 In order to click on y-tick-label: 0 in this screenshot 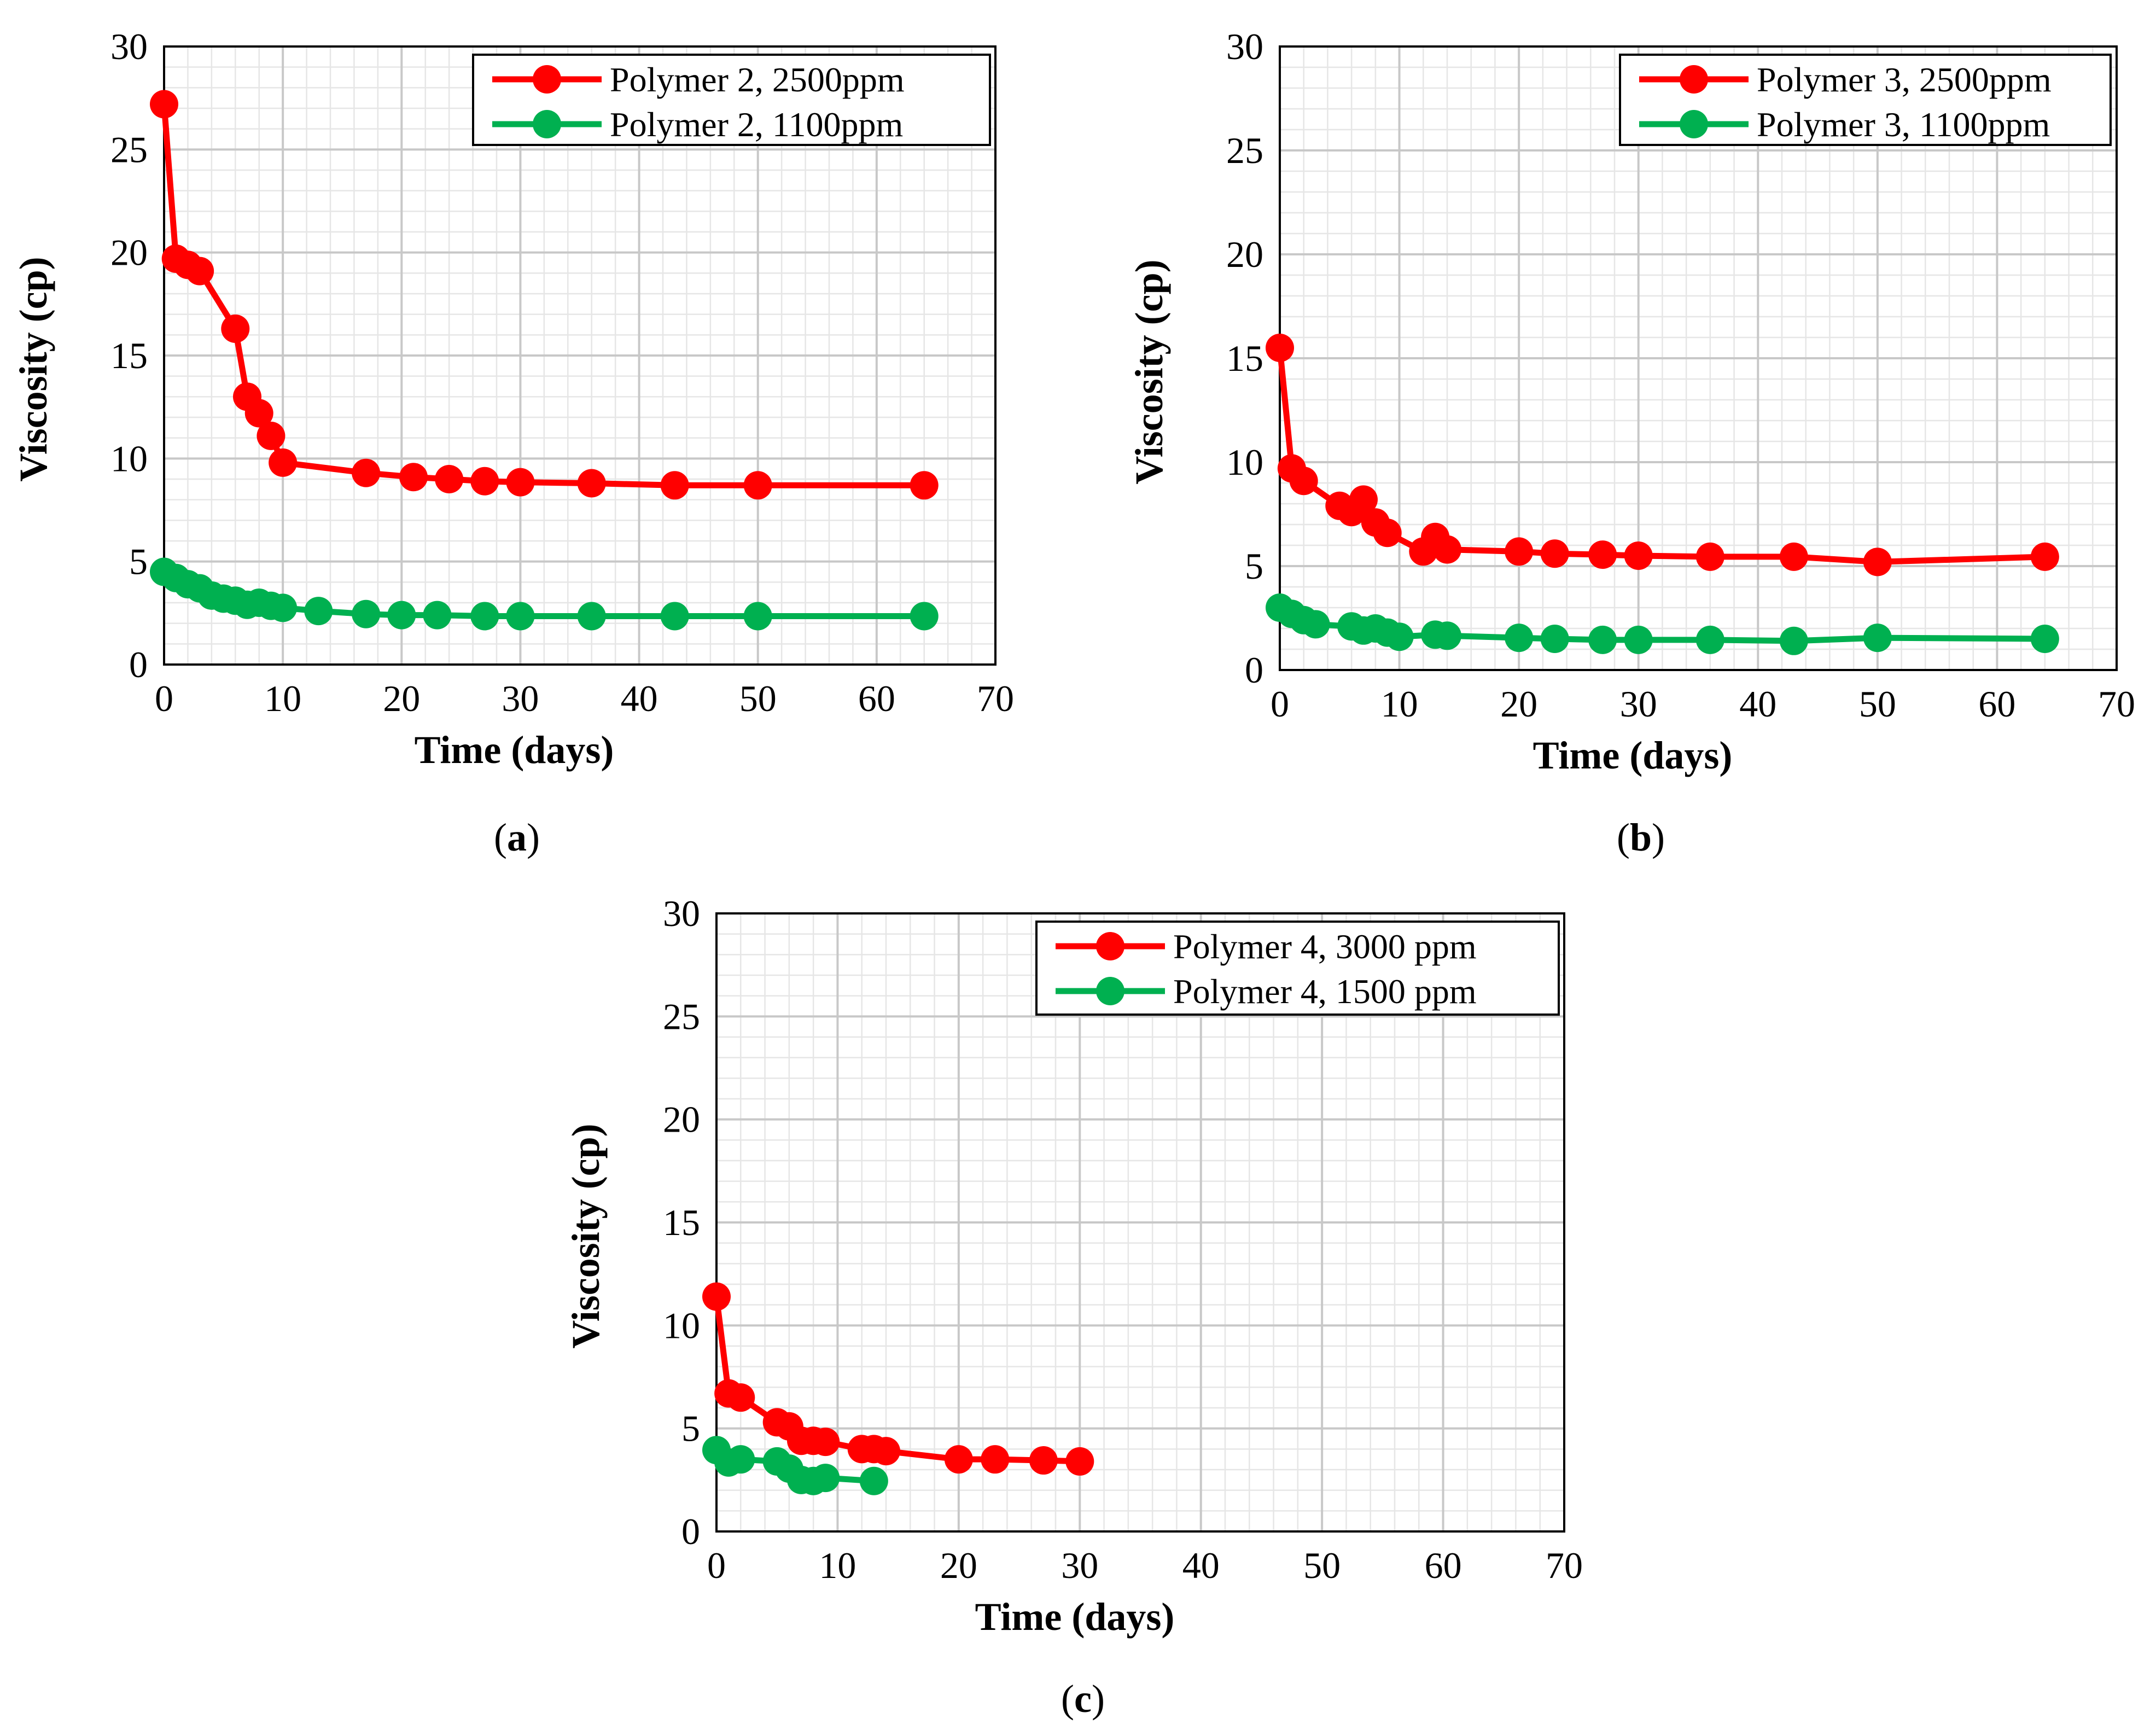, I will do `click(1254, 670)`.